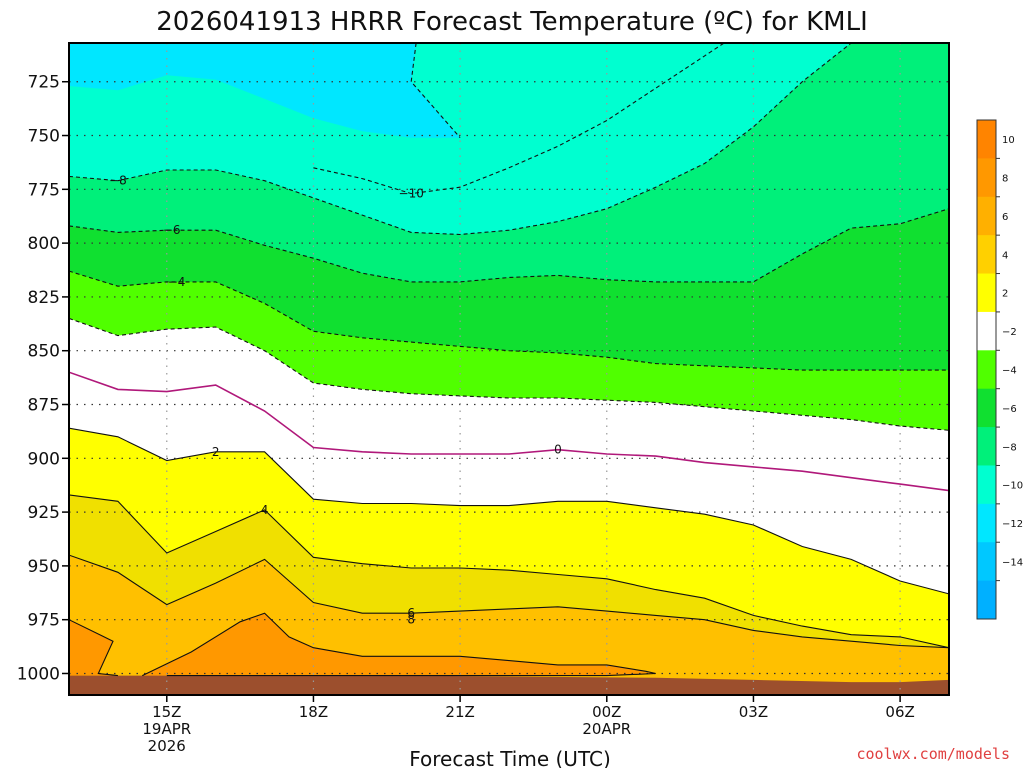  What do you see at coordinates (44, 244) in the screenshot?
I see `ytick-label-800: 800` at bounding box center [44, 244].